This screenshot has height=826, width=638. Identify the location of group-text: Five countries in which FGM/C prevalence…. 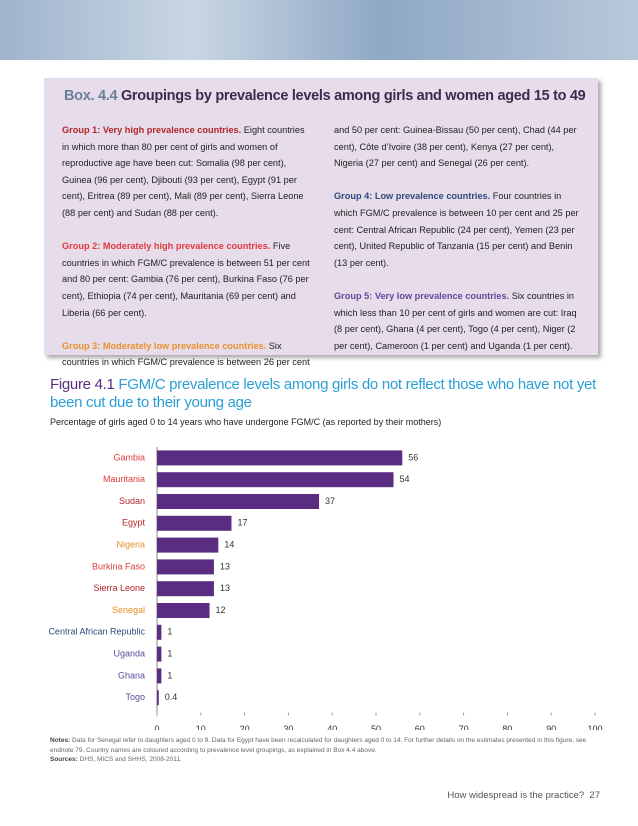
(186, 279).